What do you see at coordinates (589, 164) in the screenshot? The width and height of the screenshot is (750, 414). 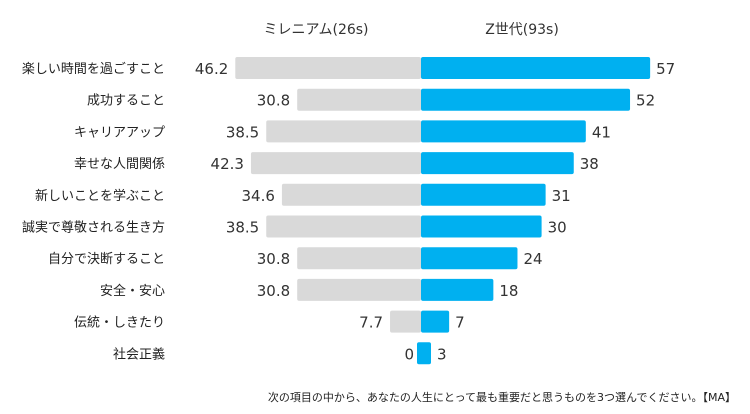 I see `value-label-genz: 38` at bounding box center [589, 164].